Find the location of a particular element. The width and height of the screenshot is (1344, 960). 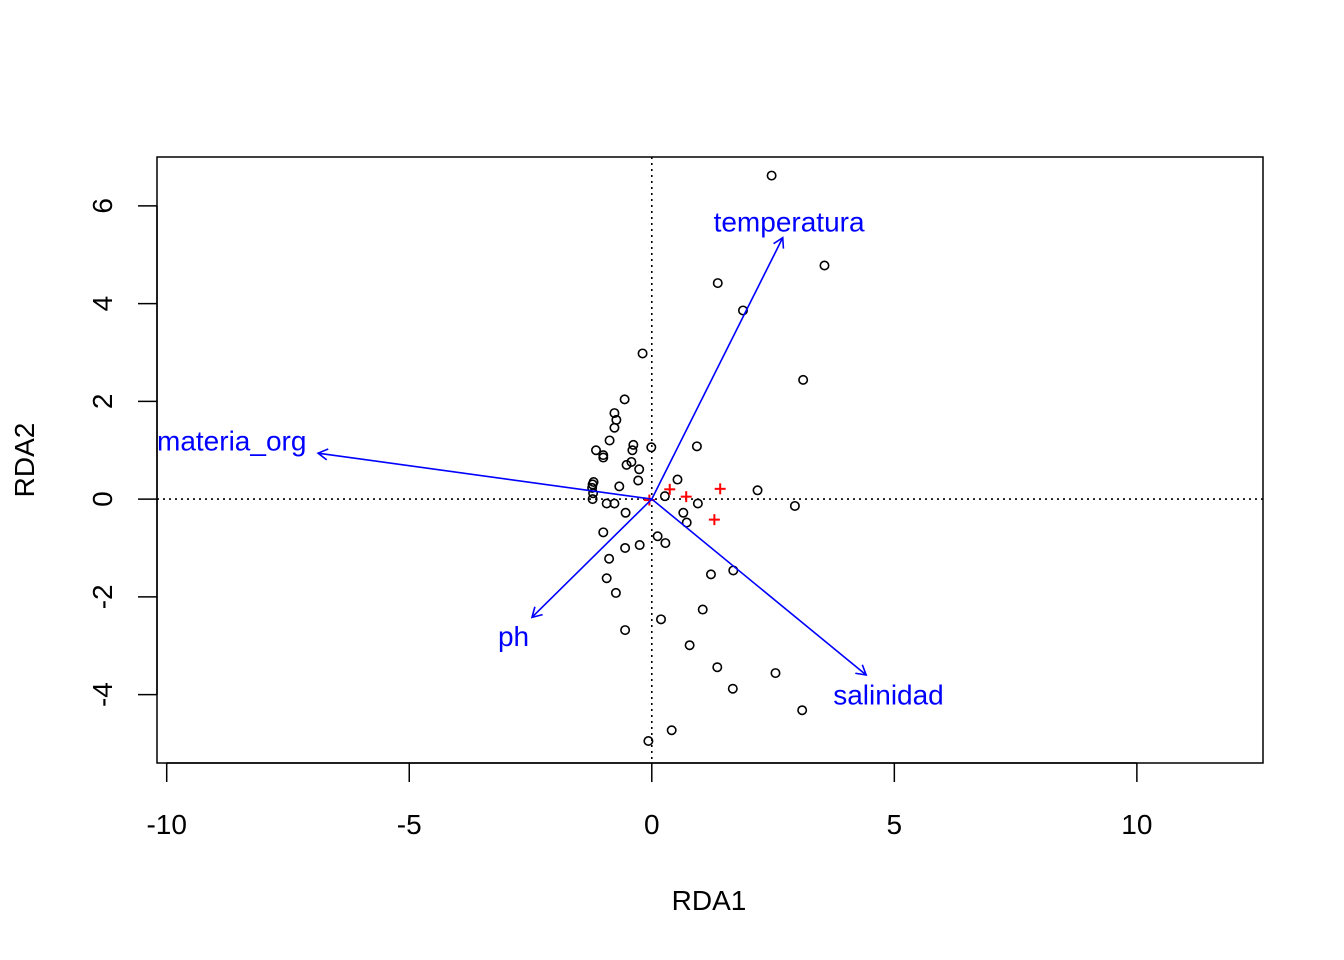

y-tick-label: 4 is located at coordinates (102, 304).